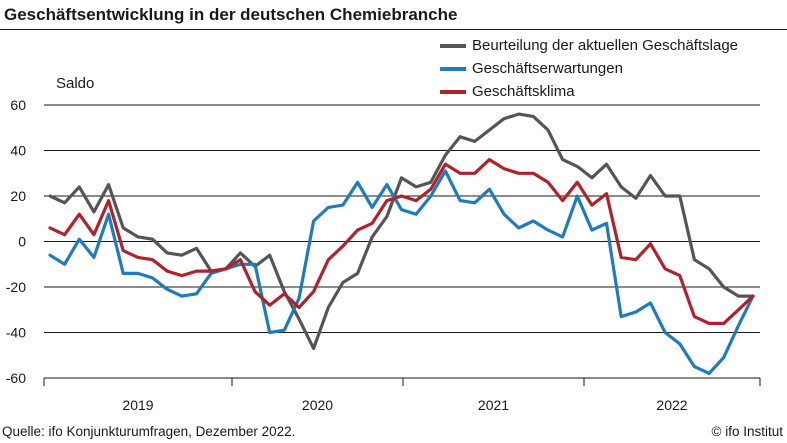 This screenshot has width=787, height=443. What do you see at coordinates (747, 431) in the screenshot?
I see `copyright-credit: © ifo Institut` at bounding box center [747, 431].